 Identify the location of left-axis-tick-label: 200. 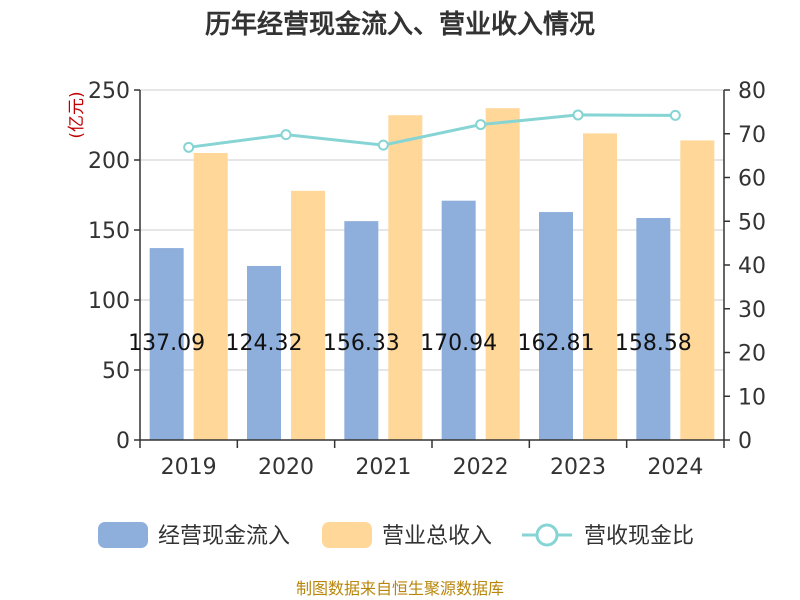
(109, 161).